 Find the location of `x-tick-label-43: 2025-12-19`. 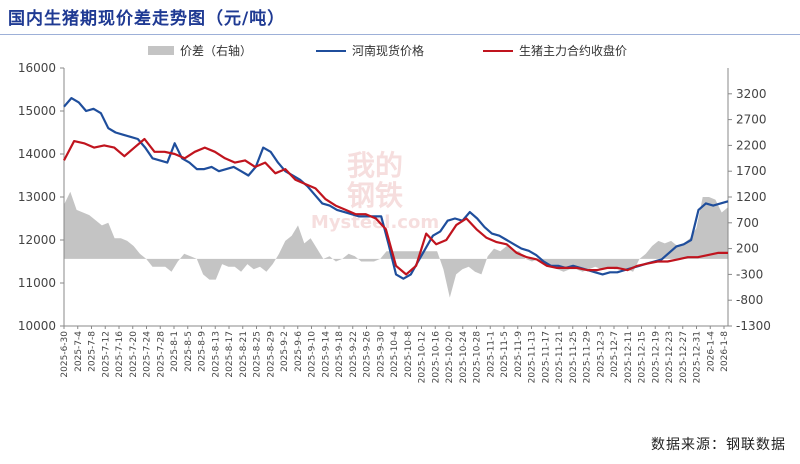

x-tick-label-43: 2025-12-19 is located at coordinates (656, 357).